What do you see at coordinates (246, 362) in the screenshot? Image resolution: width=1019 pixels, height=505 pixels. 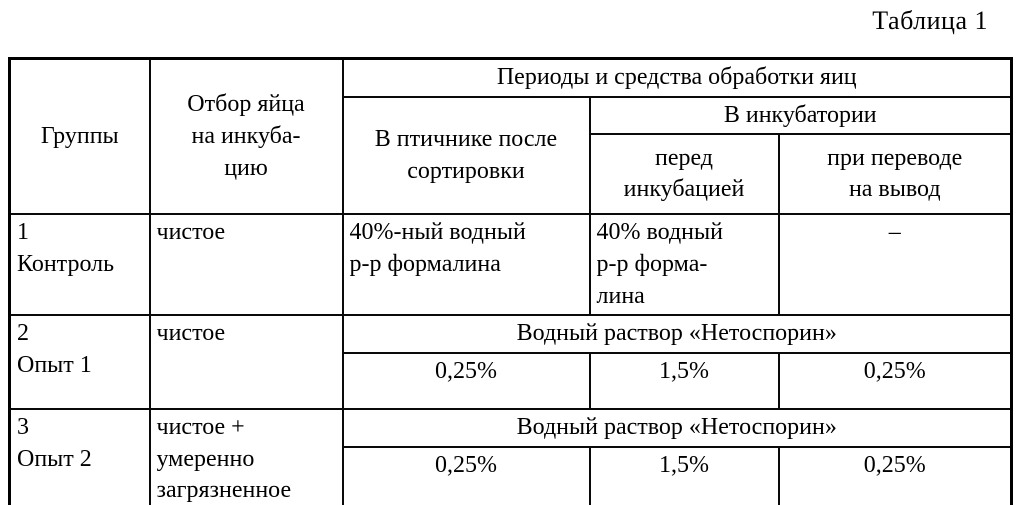 I see `row2-egg-selection-cell: чистое` at bounding box center [246, 362].